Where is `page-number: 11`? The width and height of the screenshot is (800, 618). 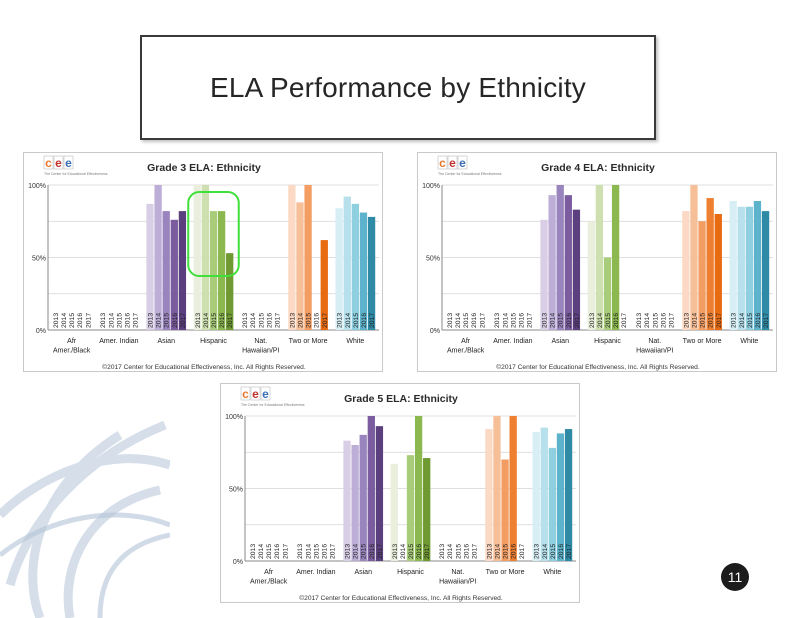 page-number: 11 is located at coordinates (735, 577).